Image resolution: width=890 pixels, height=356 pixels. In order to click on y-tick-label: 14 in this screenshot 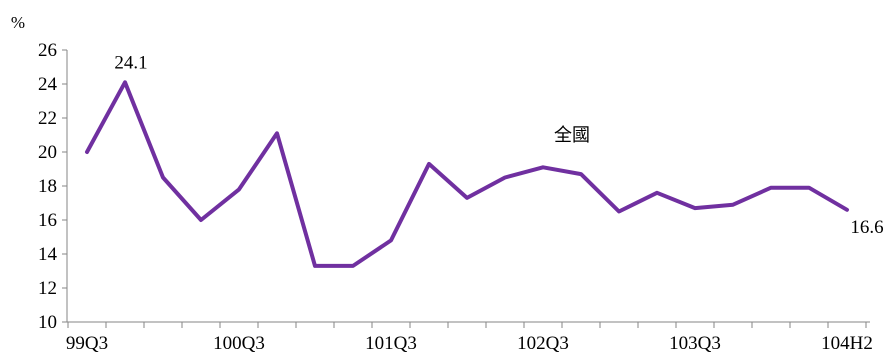, I will do `click(48, 254)`.